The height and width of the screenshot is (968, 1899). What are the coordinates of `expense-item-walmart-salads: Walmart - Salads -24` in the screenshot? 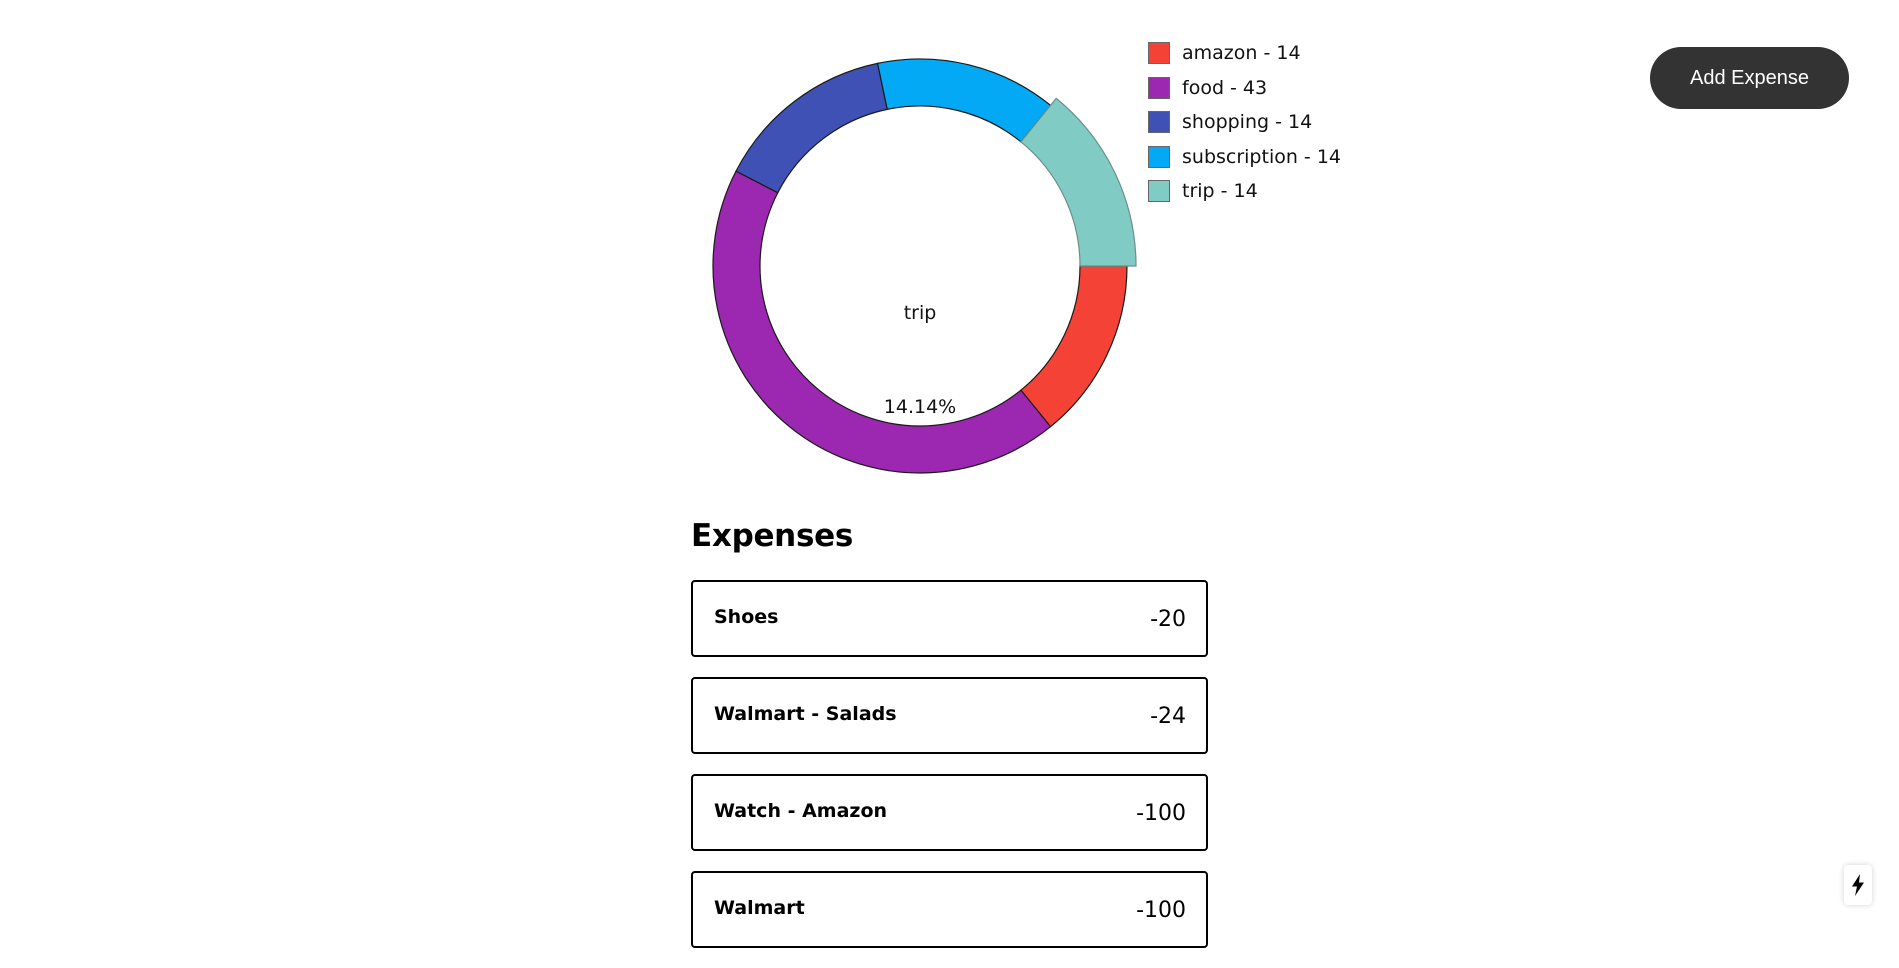 It's located at (949, 715).